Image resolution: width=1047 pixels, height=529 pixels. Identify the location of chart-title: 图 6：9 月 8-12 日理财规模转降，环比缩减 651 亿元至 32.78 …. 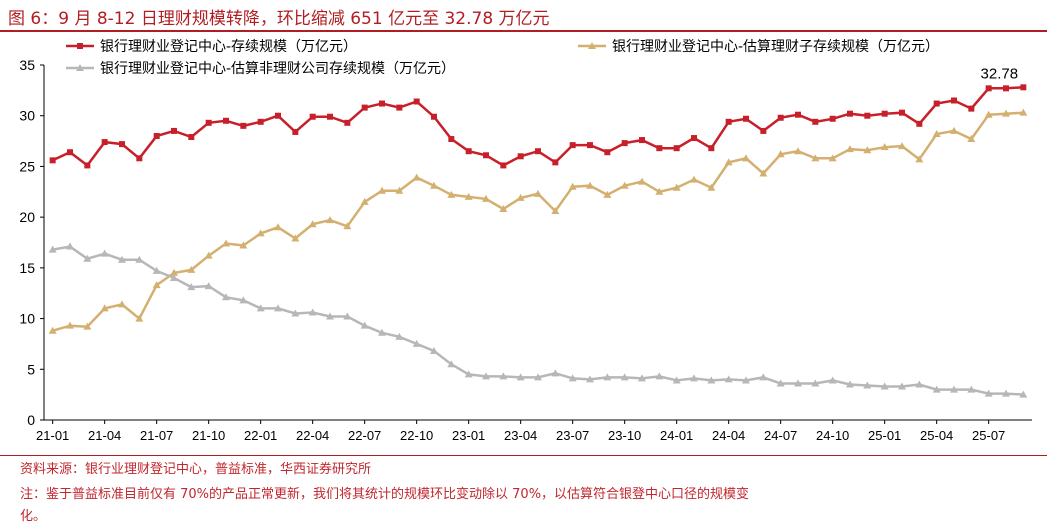
(279, 19).